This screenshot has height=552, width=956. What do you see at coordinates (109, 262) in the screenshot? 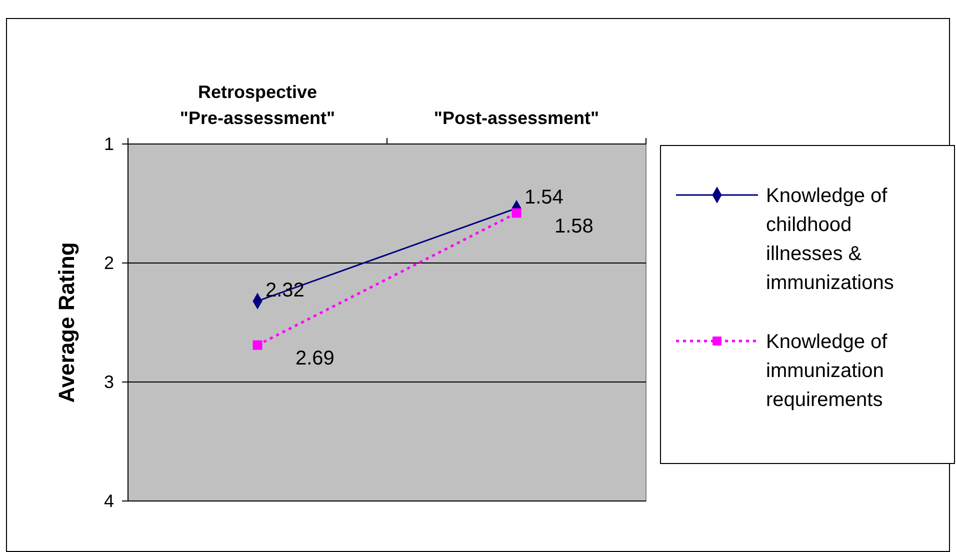
I see `y-tick-label: 2` at bounding box center [109, 262].